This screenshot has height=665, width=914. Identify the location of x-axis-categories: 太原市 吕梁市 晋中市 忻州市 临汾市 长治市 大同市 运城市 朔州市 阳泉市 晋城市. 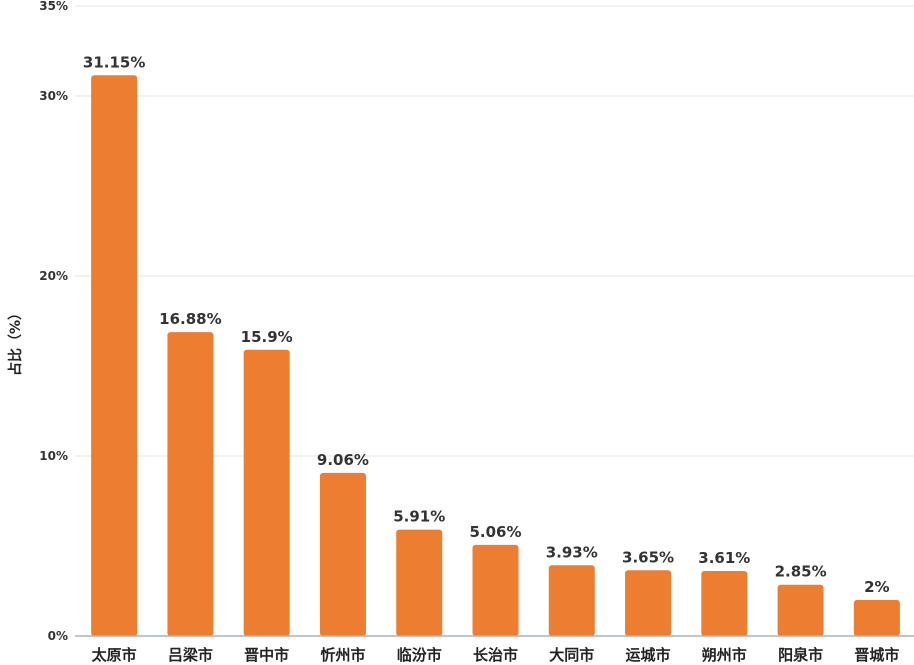
(496, 655).